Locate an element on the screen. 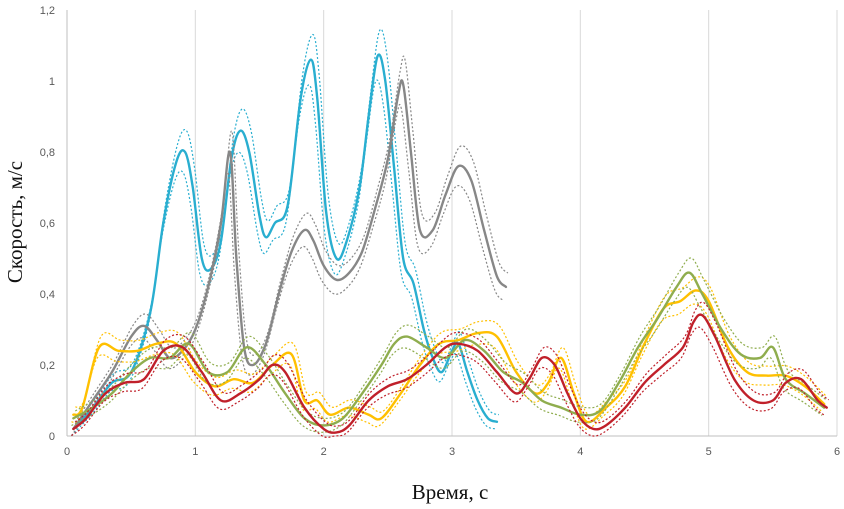  y-tick-label: 1 is located at coordinates (52, 82).